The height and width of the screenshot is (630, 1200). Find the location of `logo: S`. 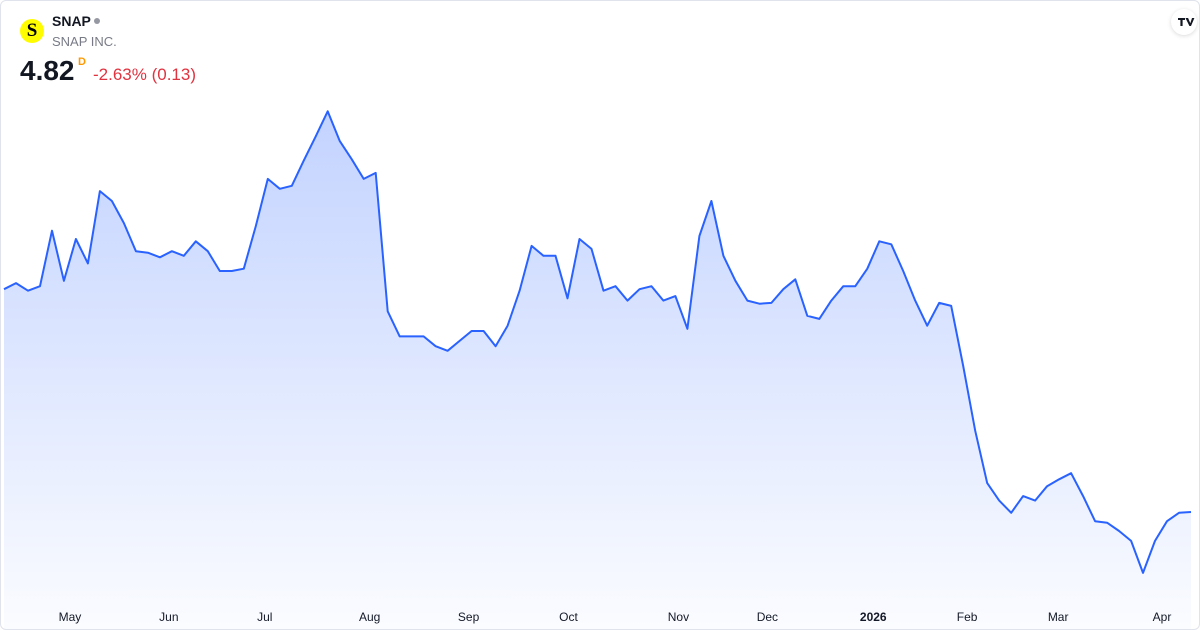

logo: S is located at coordinates (32, 31).